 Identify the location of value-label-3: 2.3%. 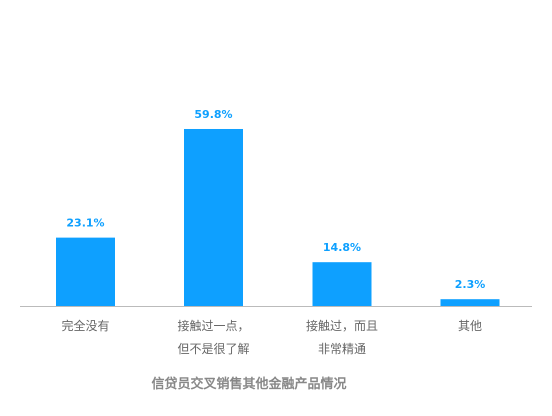
(470, 284).